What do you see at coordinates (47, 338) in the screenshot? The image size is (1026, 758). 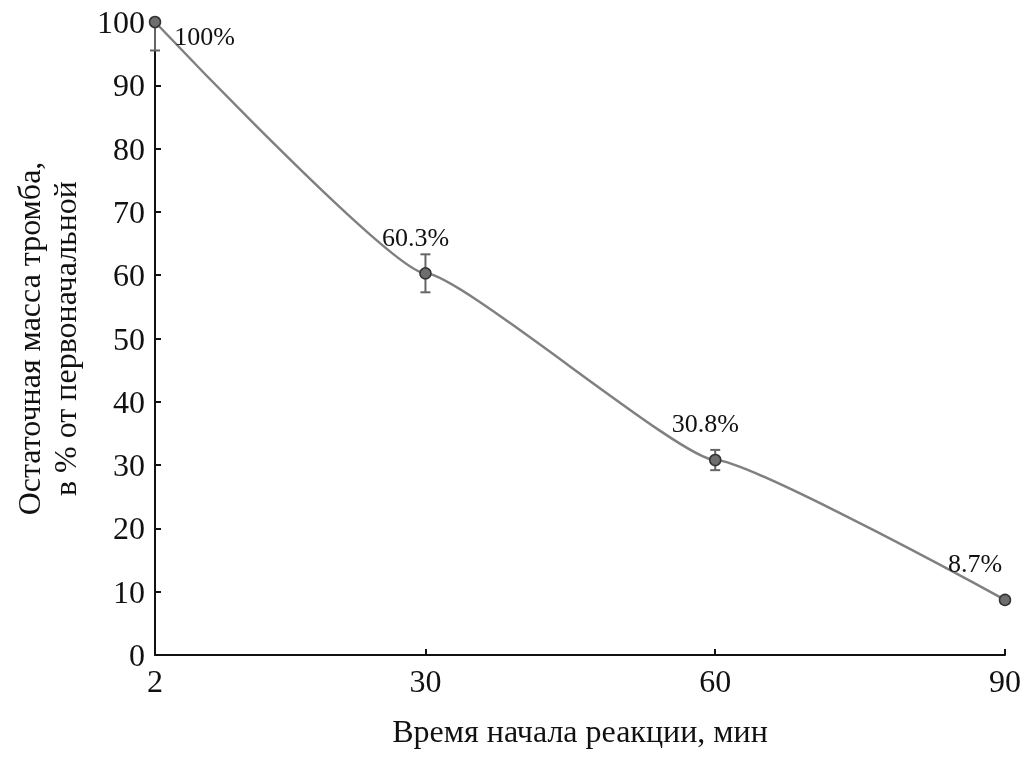 I see `y-axis-title: Остаточная масса тромба, в % от первоначальной` at bounding box center [47, 338].